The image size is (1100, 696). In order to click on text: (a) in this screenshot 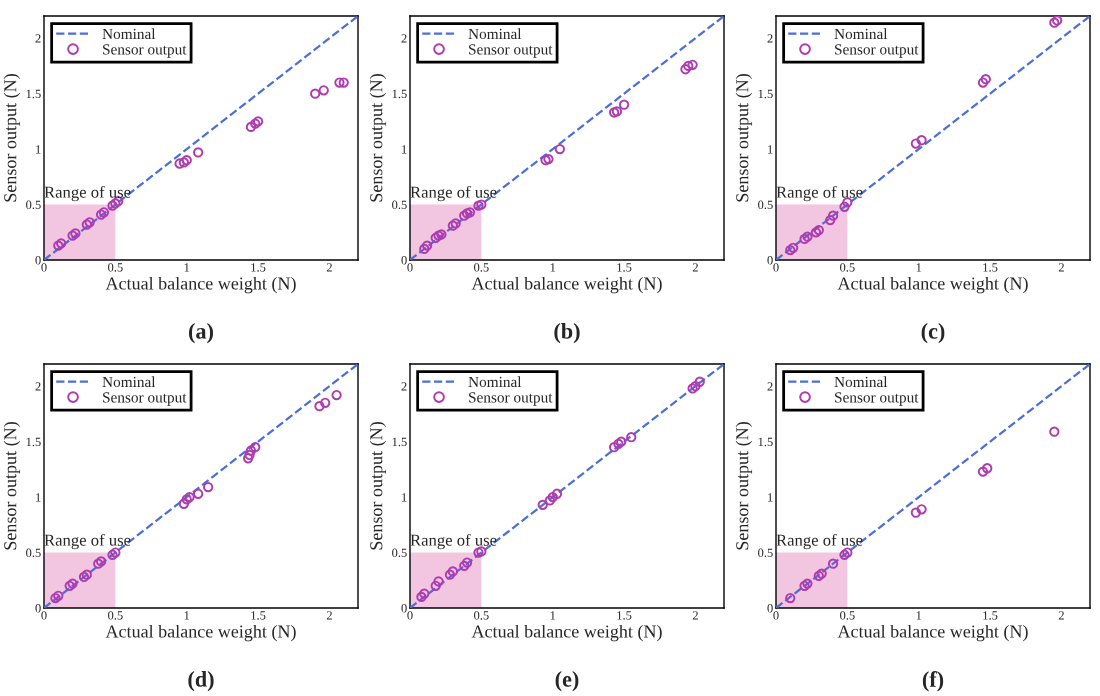, I will do `click(201, 333)`.